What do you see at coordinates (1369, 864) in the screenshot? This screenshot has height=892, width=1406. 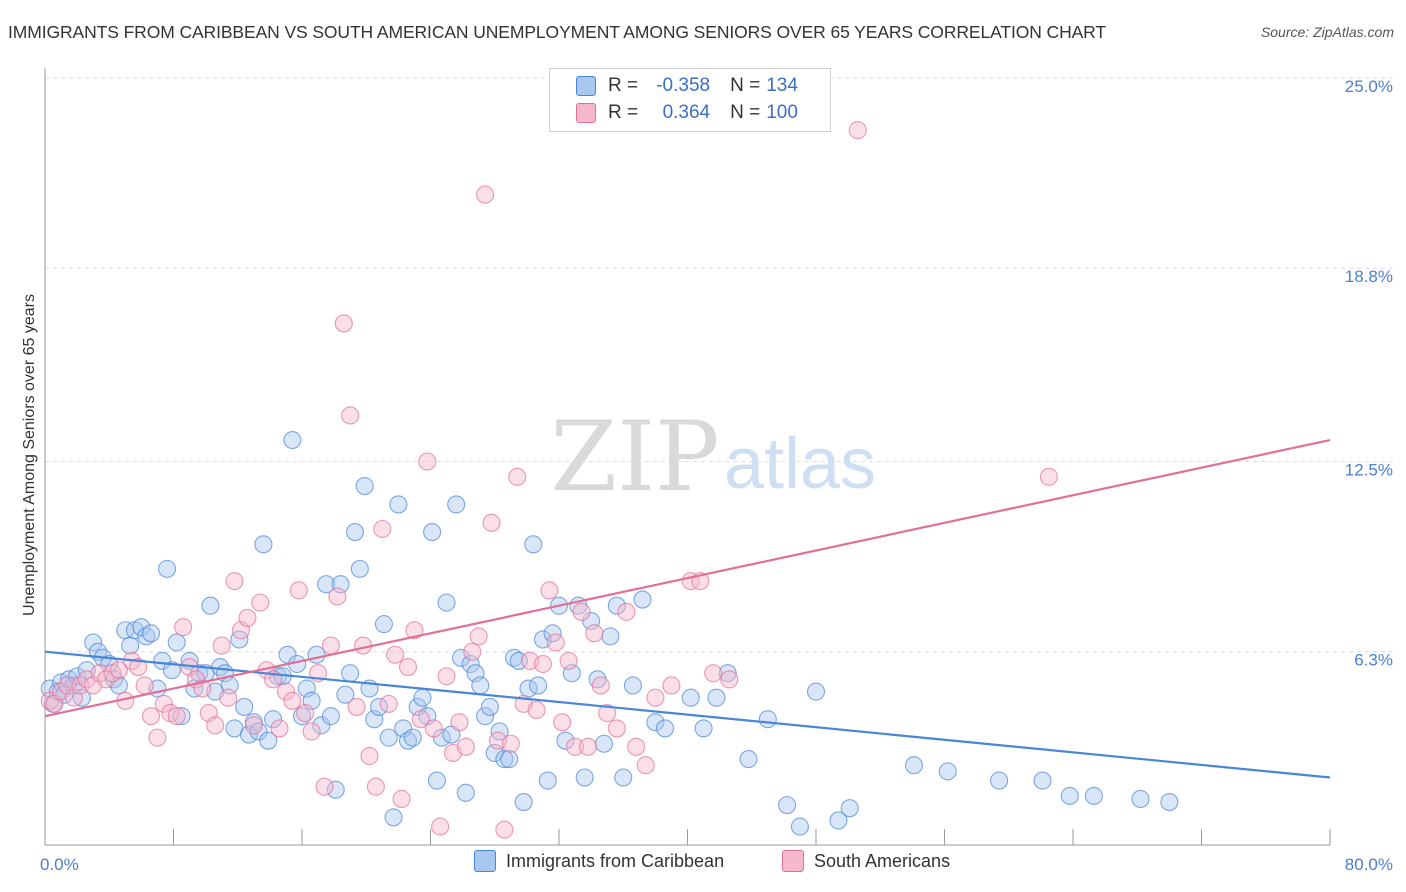 I see `x-tick-label-1: 80.0%` at bounding box center [1369, 864].